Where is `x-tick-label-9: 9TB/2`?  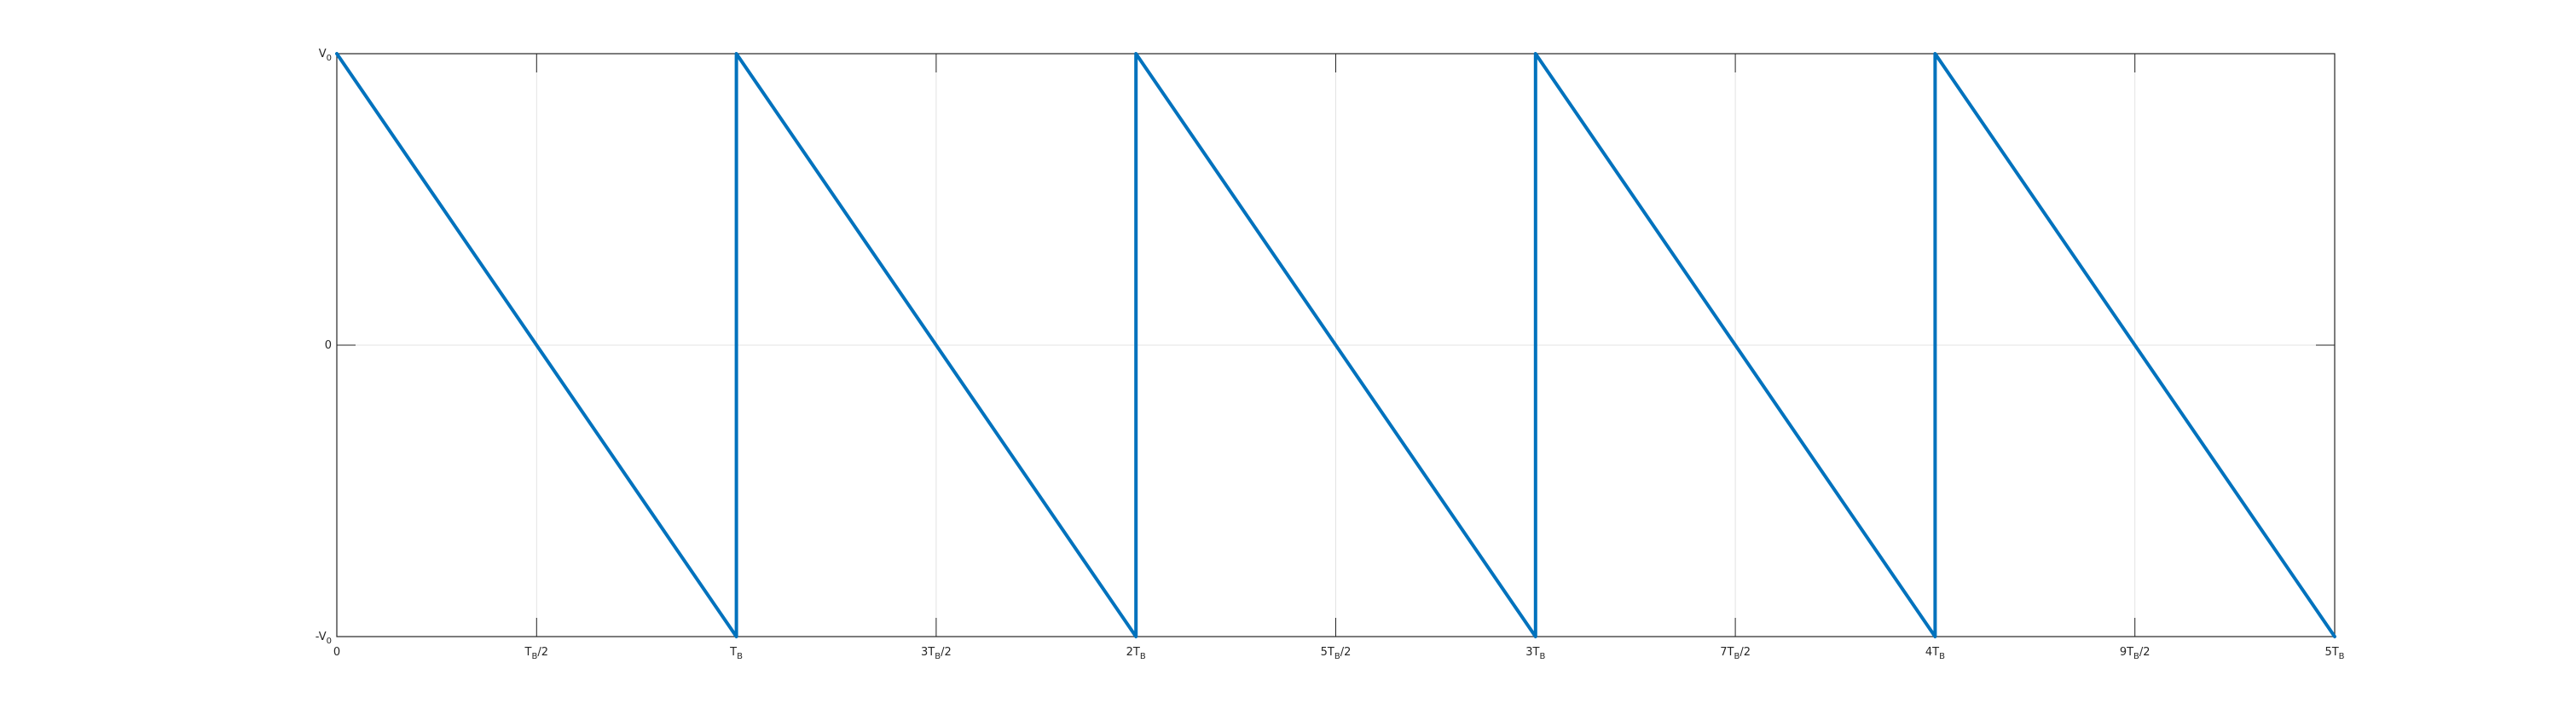 x-tick-label-9: 9TB/2 is located at coordinates (2136, 653).